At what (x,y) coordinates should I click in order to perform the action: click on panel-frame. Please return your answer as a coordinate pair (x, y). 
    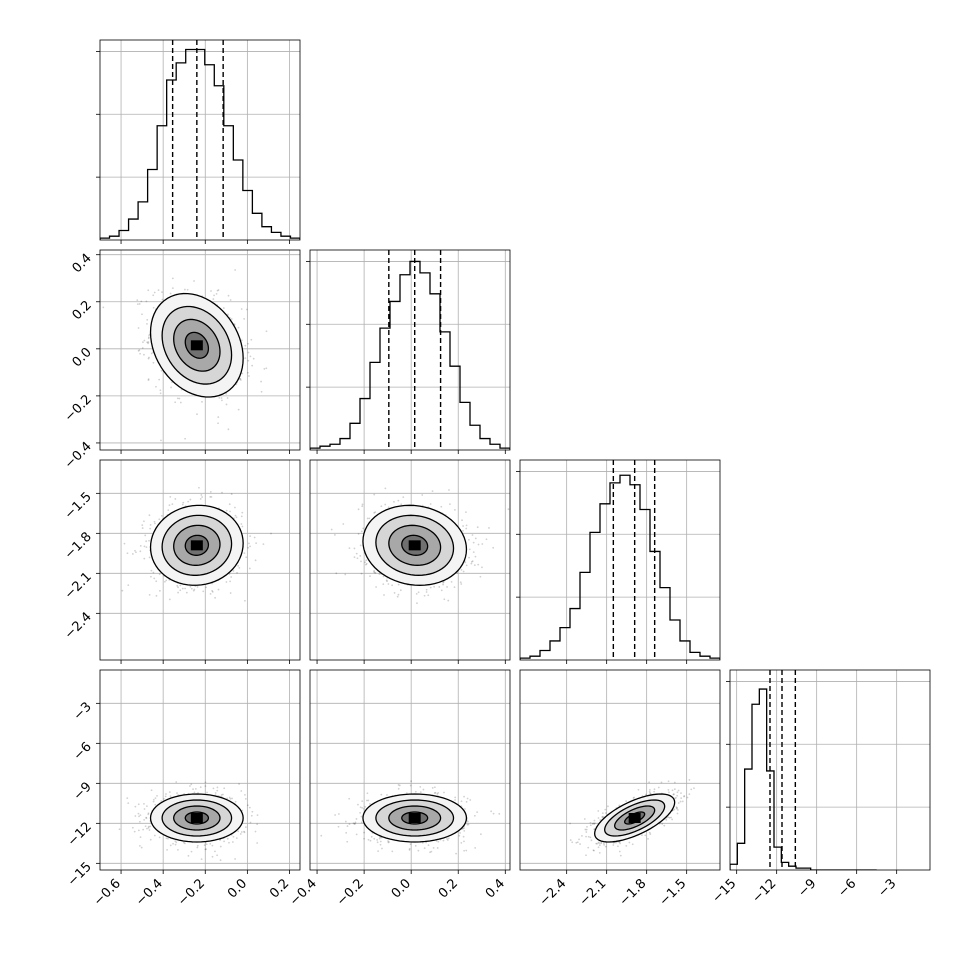
    Looking at the image, I should click on (410, 350).